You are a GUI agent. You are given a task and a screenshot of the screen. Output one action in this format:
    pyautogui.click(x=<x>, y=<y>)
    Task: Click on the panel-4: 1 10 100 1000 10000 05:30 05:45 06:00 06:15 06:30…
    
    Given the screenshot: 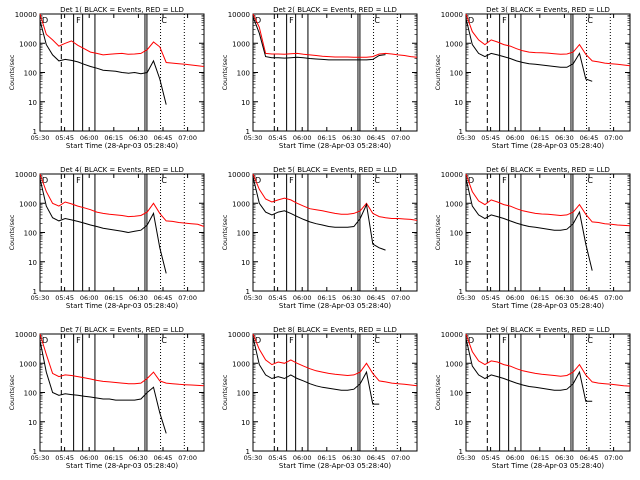 What is the action you would take?
    pyautogui.click(x=106, y=238)
    